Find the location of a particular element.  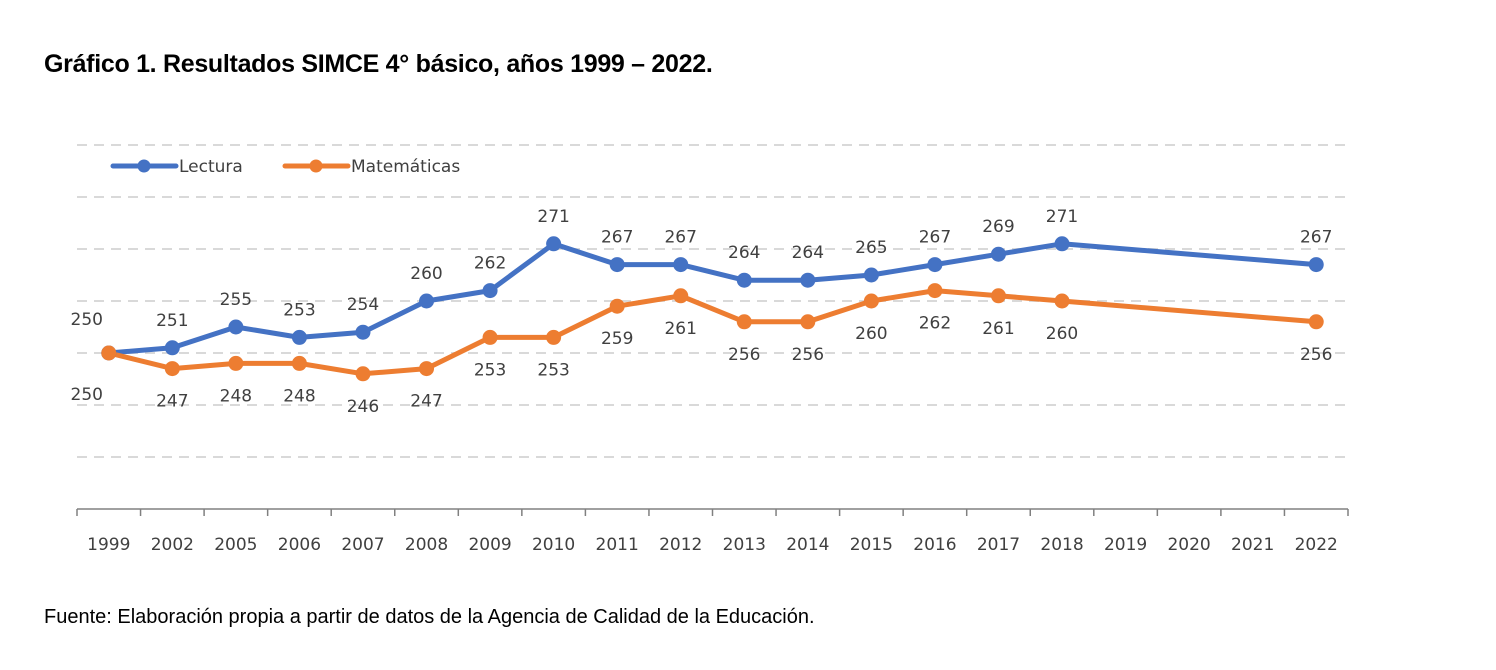

marker-lectura-2011 is located at coordinates (617, 265).